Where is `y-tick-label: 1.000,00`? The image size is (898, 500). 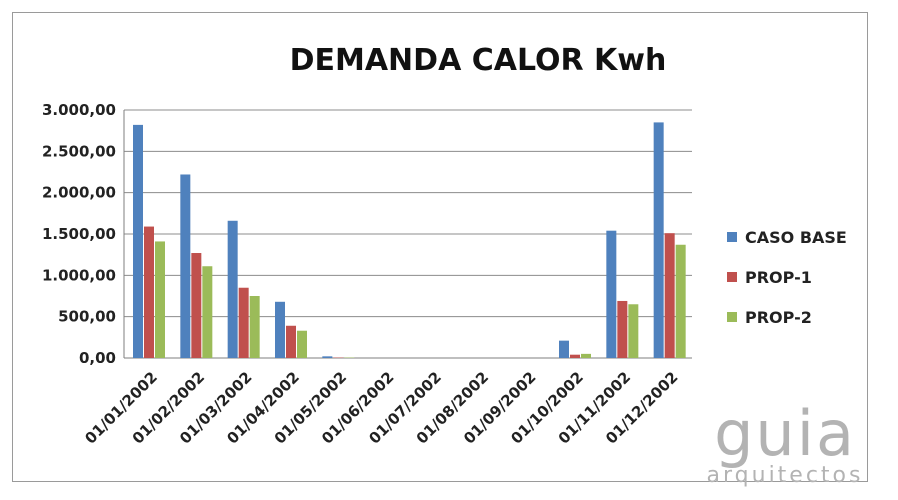
y-tick-label: 1.000,00 is located at coordinates (79, 275).